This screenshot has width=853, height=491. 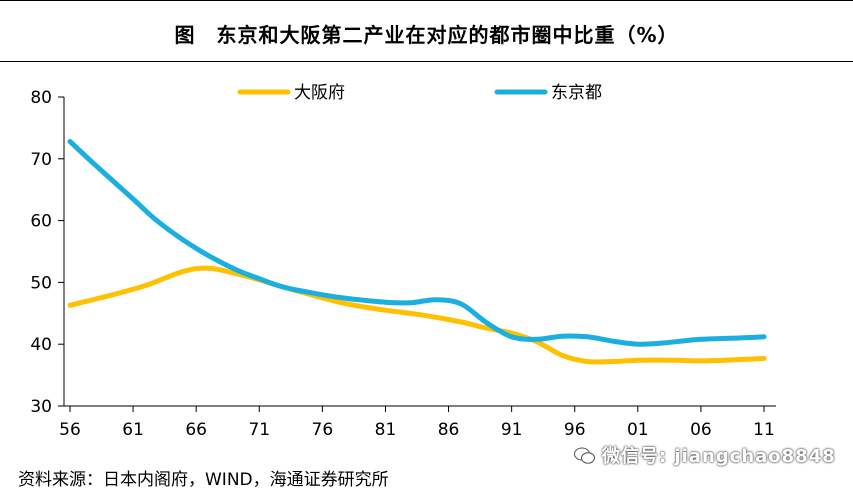 I want to click on x-tick-label: 11, so click(x=764, y=430).